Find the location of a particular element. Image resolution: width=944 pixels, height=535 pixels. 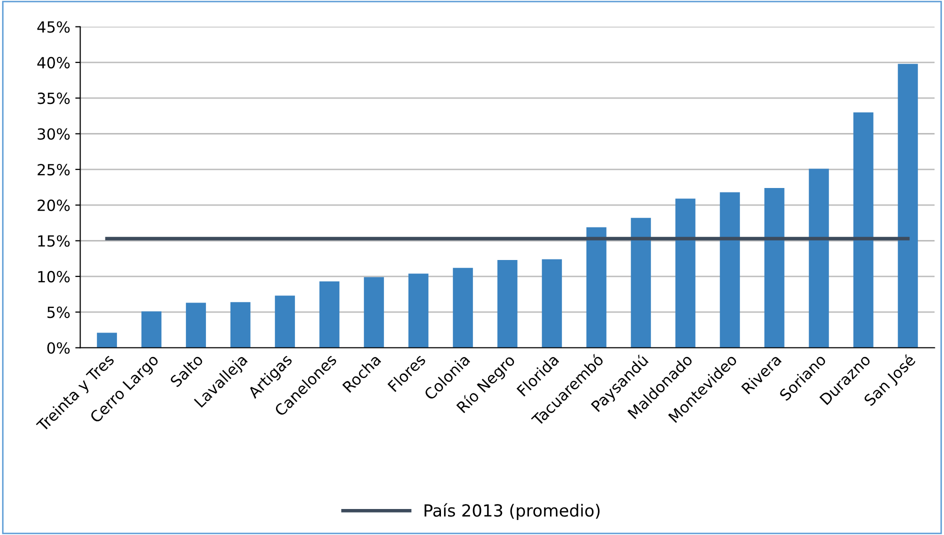

y-tick-label: 45% is located at coordinates (53, 27).